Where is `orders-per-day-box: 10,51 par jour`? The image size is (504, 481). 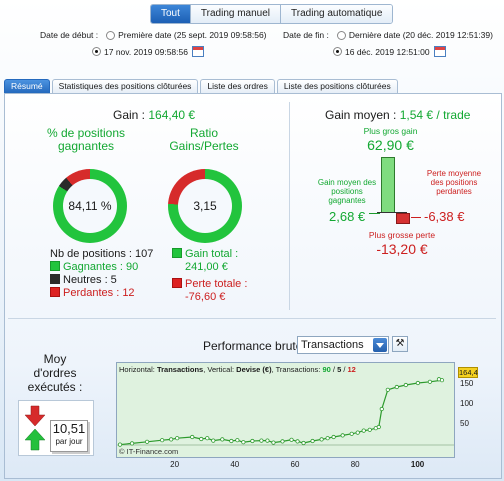
orders-per-day-box: 10,51 par jour is located at coordinates (69, 436).